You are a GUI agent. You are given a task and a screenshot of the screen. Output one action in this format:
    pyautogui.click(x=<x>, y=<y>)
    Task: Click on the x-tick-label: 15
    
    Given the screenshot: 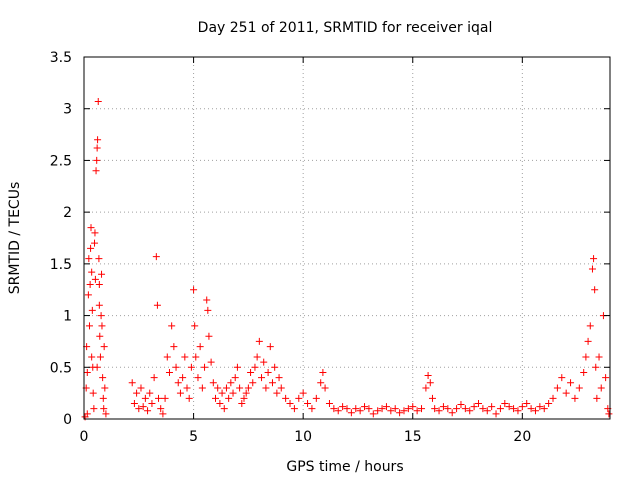 What is the action you would take?
    pyautogui.click(x=413, y=437)
    